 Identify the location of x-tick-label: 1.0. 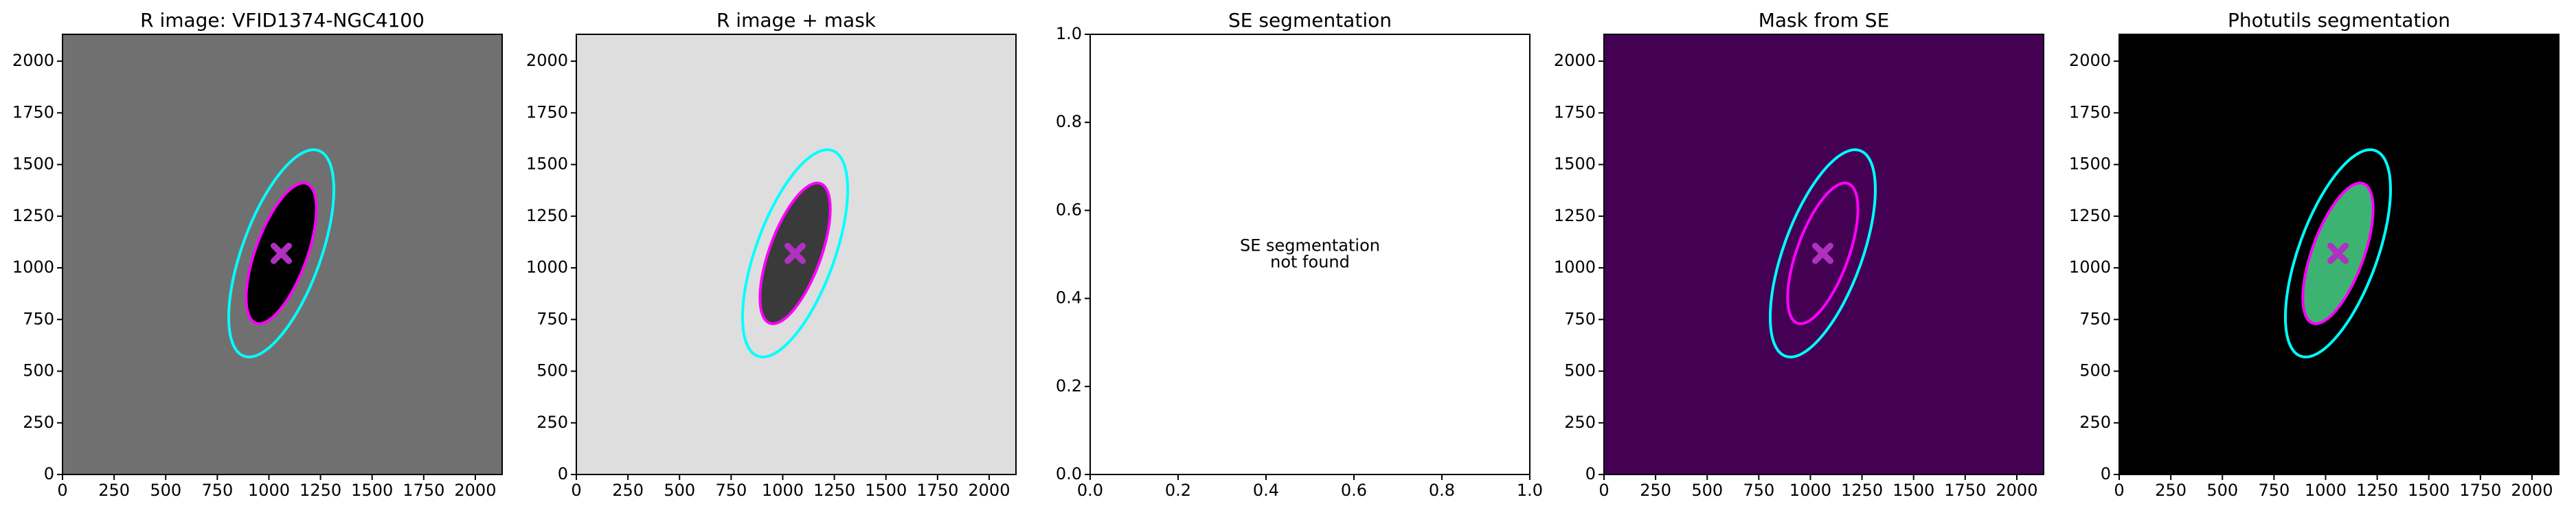
(1530, 490).